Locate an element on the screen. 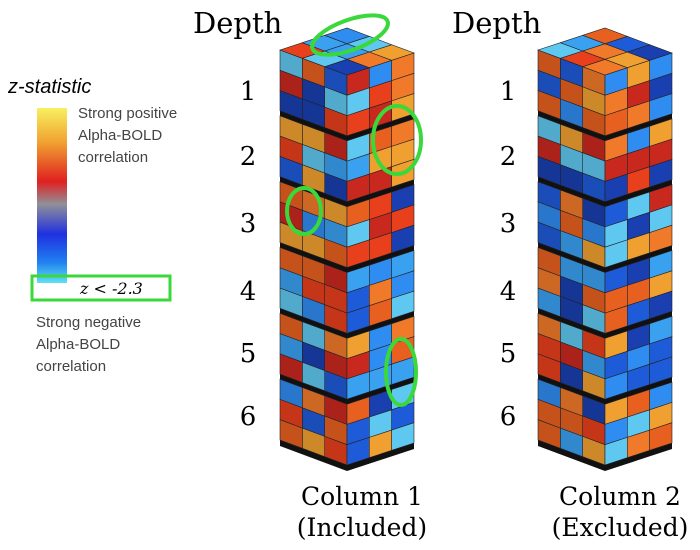  threshold-box is located at coordinates (101, 288).